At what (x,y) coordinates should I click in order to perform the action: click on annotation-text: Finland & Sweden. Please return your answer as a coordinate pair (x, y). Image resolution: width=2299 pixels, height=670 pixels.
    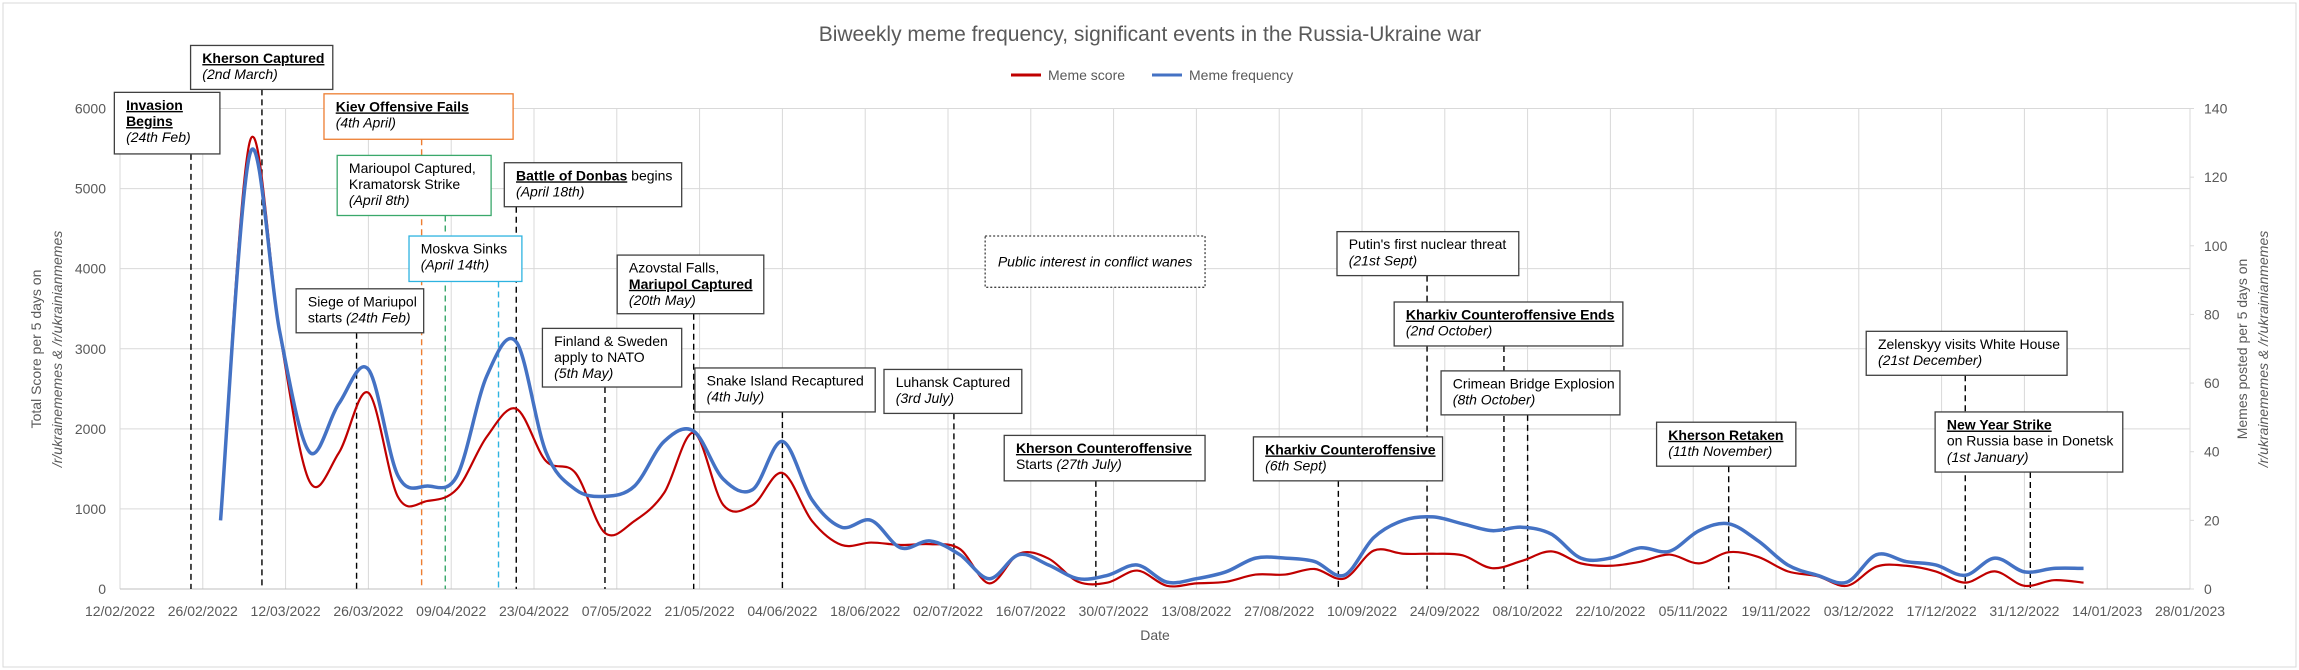
    Looking at the image, I should click on (611, 341).